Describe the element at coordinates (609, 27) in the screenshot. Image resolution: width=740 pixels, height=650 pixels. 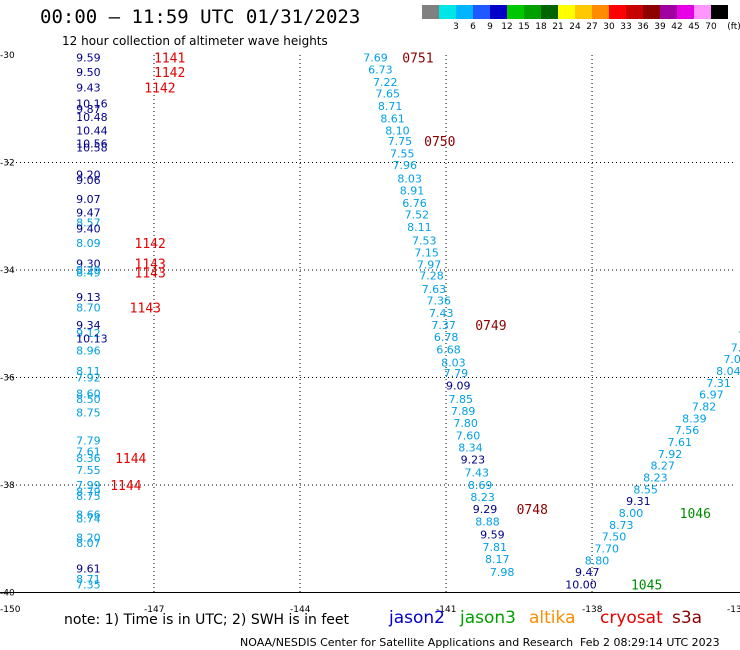
I see `legend-label: 30` at that location.